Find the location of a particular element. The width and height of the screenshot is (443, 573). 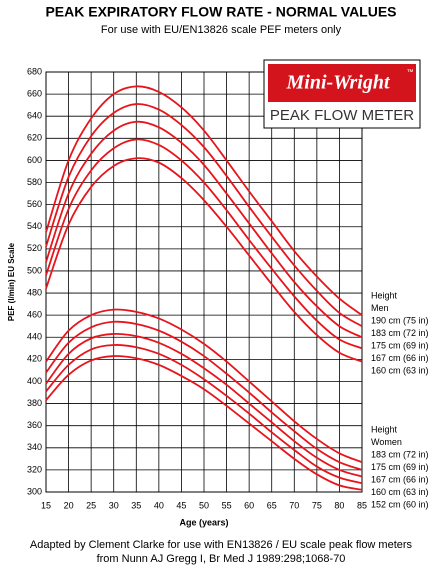

y-tick-label: 420 is located at coordinates (34, 359).